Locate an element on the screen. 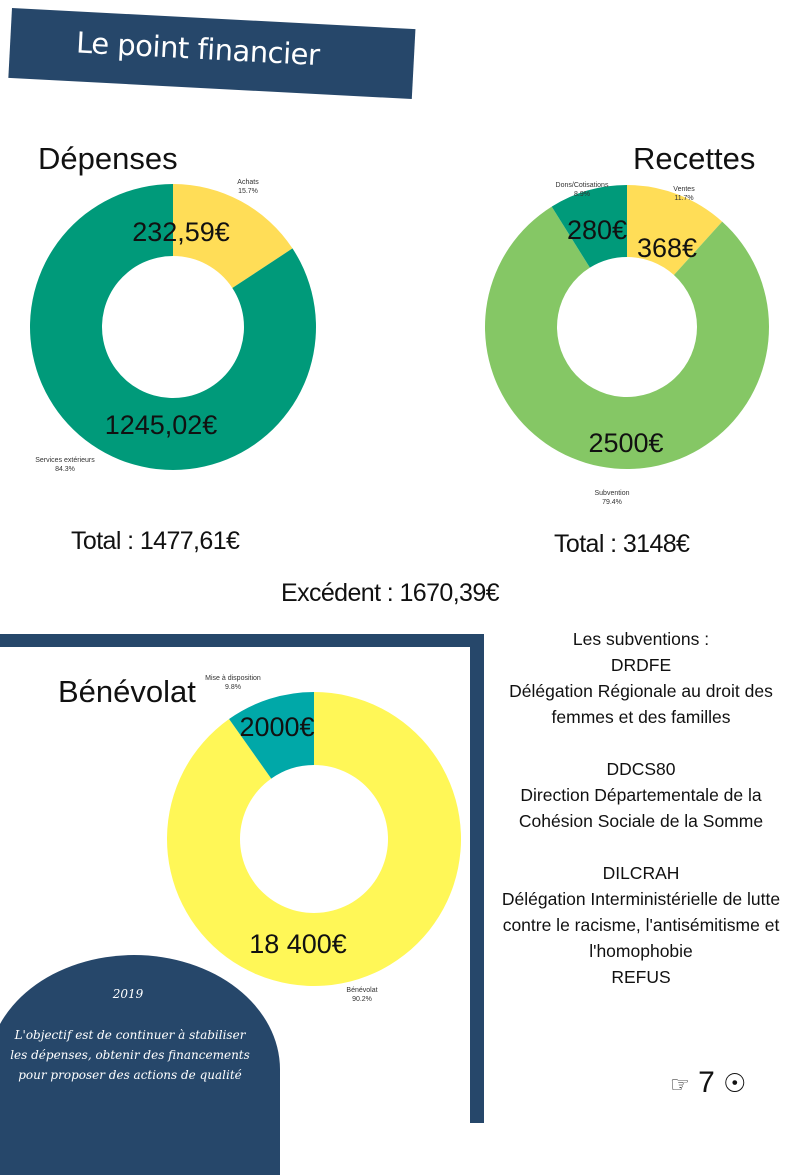 The width and height of the screenshot is (794, 1175). slice-value-label: 18 400€ is located at coordinates (298, 944).